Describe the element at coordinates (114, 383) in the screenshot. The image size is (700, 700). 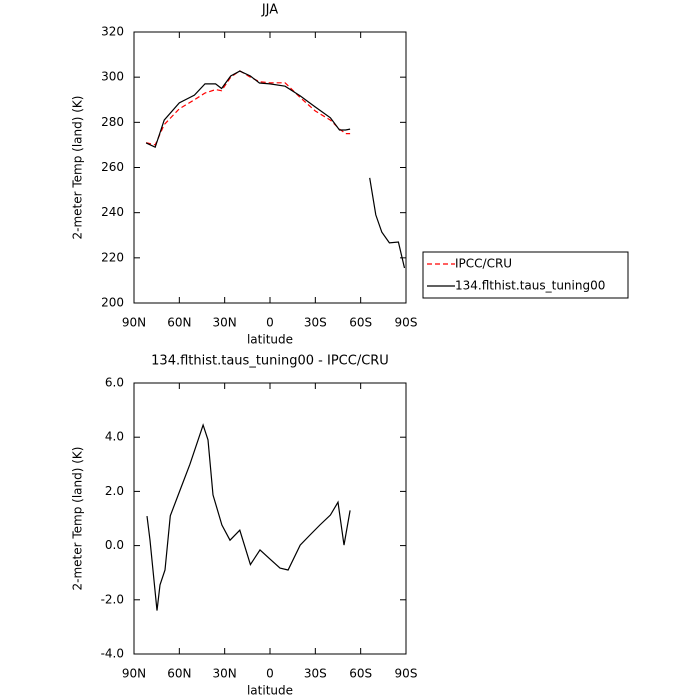
I see `y-tick-label: 6.0` at that location.